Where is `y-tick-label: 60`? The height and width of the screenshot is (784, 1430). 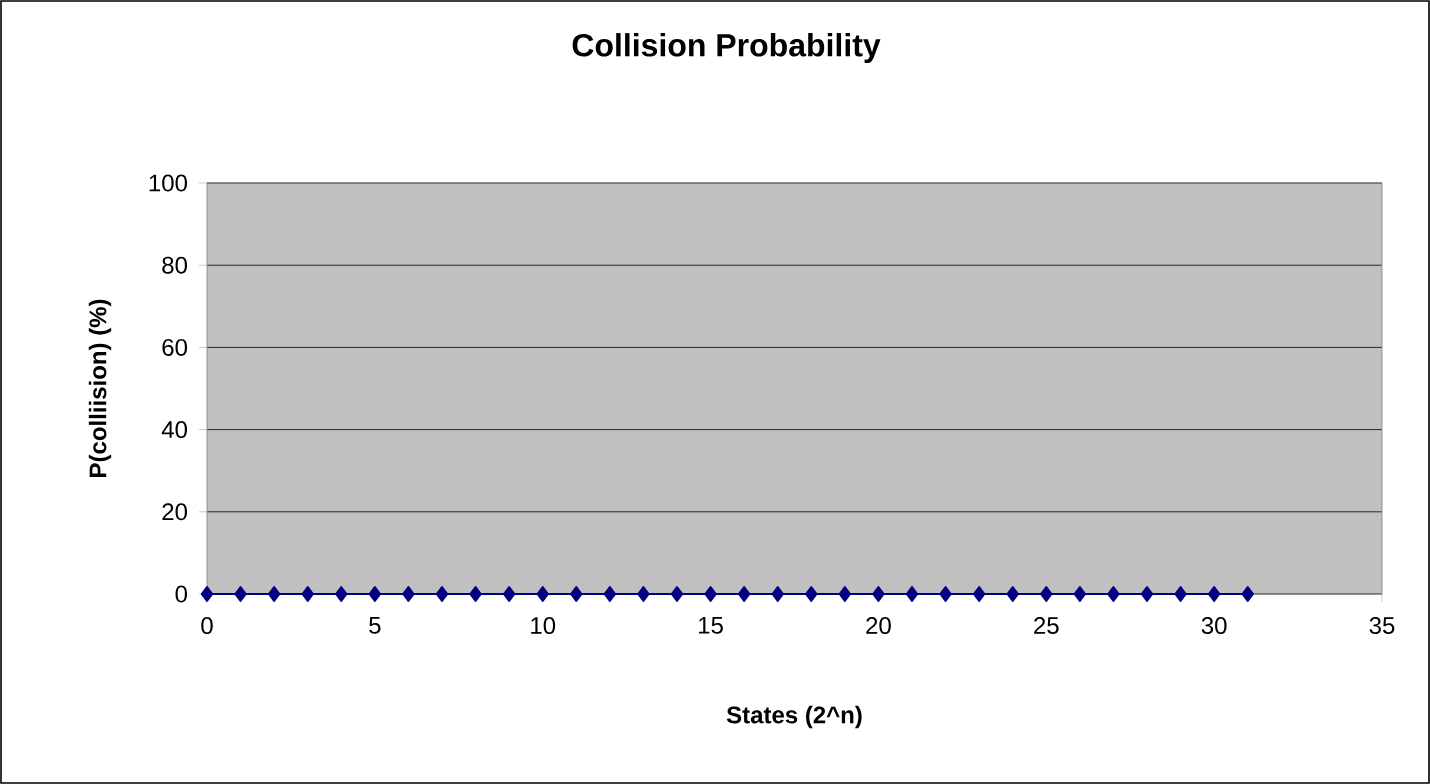
y-tick-label: 60 is located at coordinates (175, 347).